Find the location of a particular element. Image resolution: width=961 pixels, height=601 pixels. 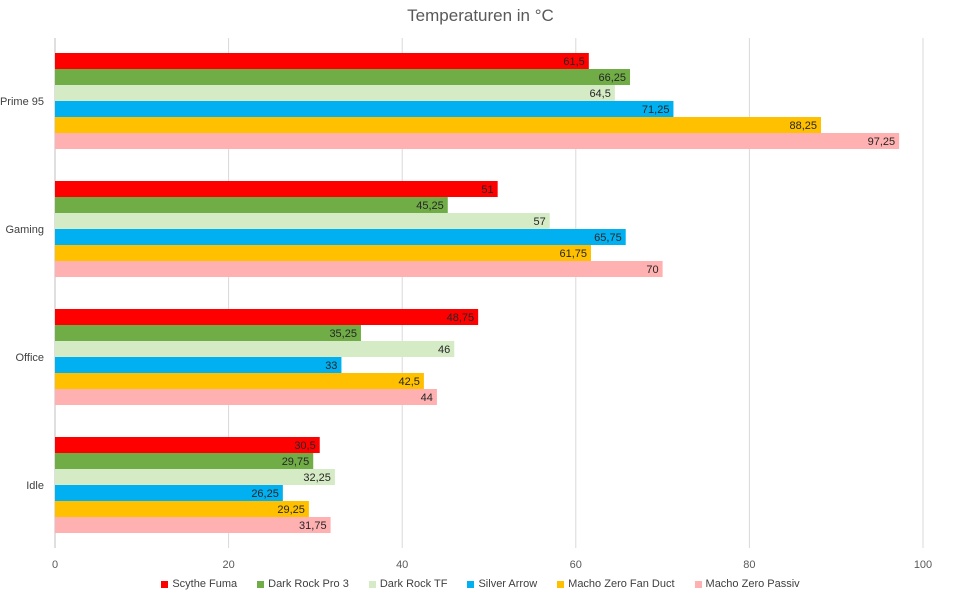

data-label: 30,5 is located at coordinates (304, 446).